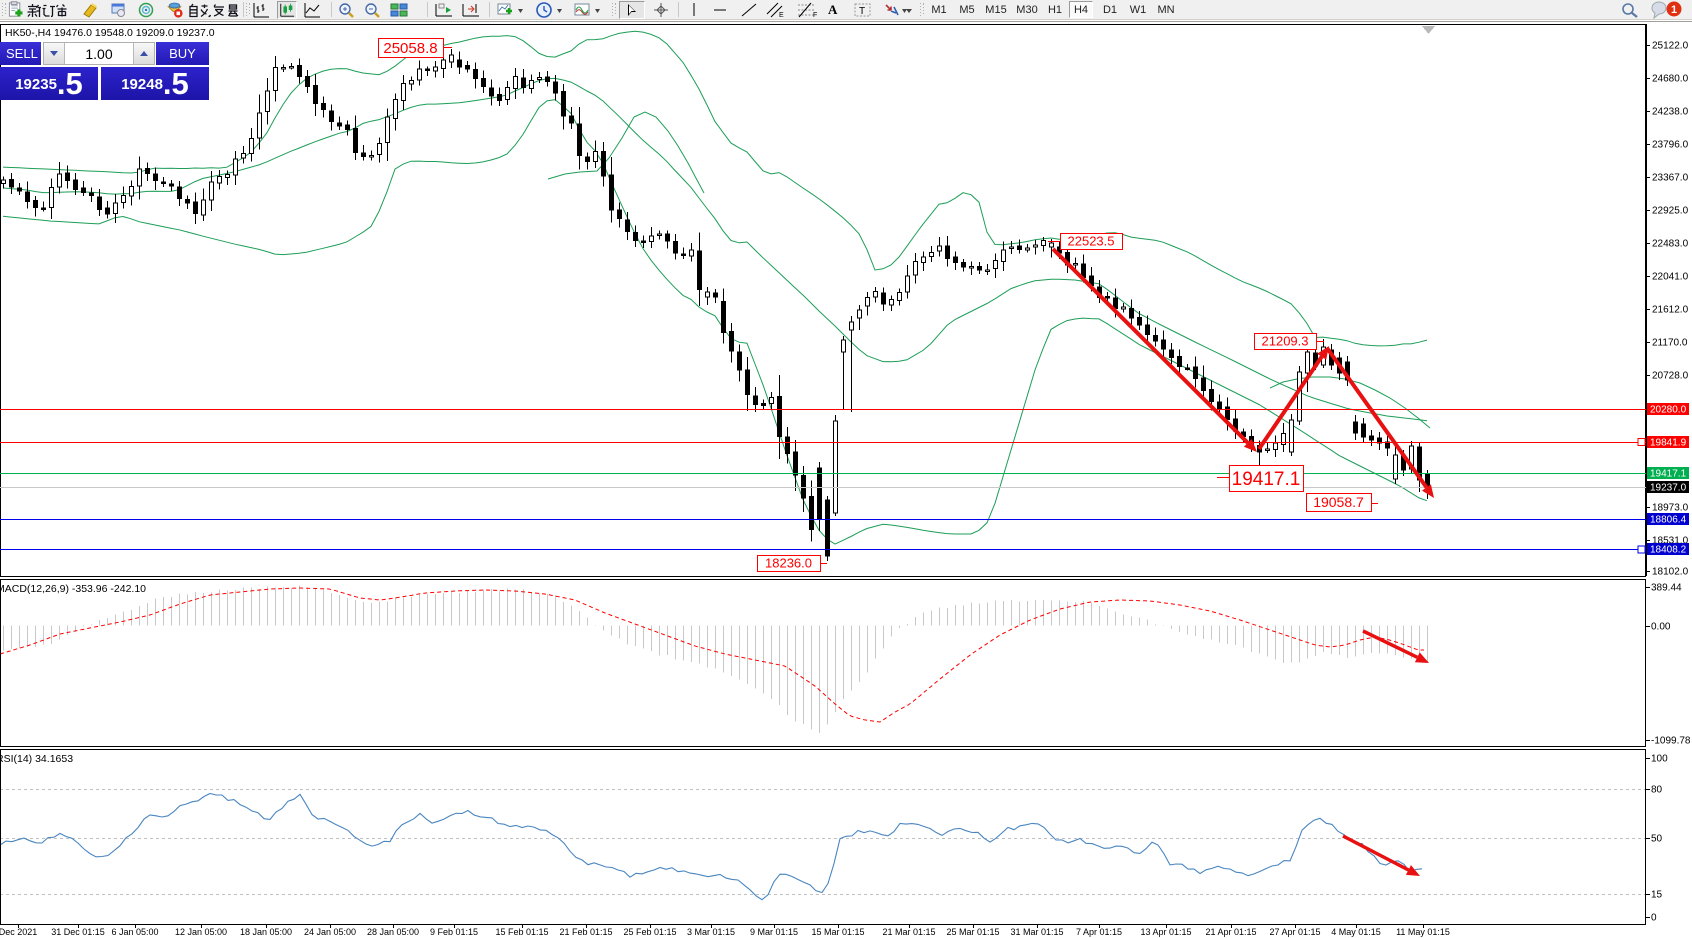 The width and height of the screenshot is (1692, 938). What do you see at coordinates (73, 589) in the screenshot?
I see `svg-text: MACD(12,26,9) -353.96 -242.10` at bounding box center [73, 589].